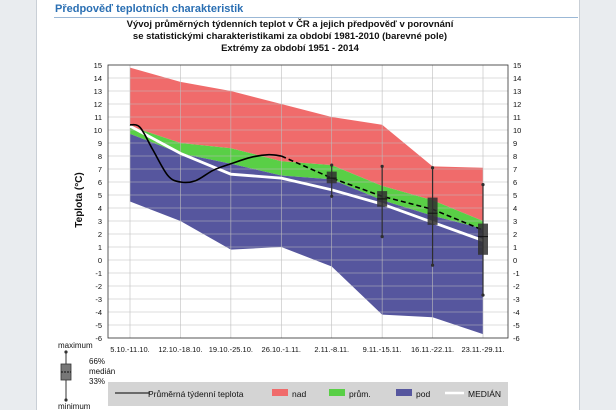 The width and height of the screenshot is (616, 410). What do you see at coordinates (180, 349) in the screenshot?
I see `x-tick-1: 12.10.-18.10.` at bounding box center [180, 349].